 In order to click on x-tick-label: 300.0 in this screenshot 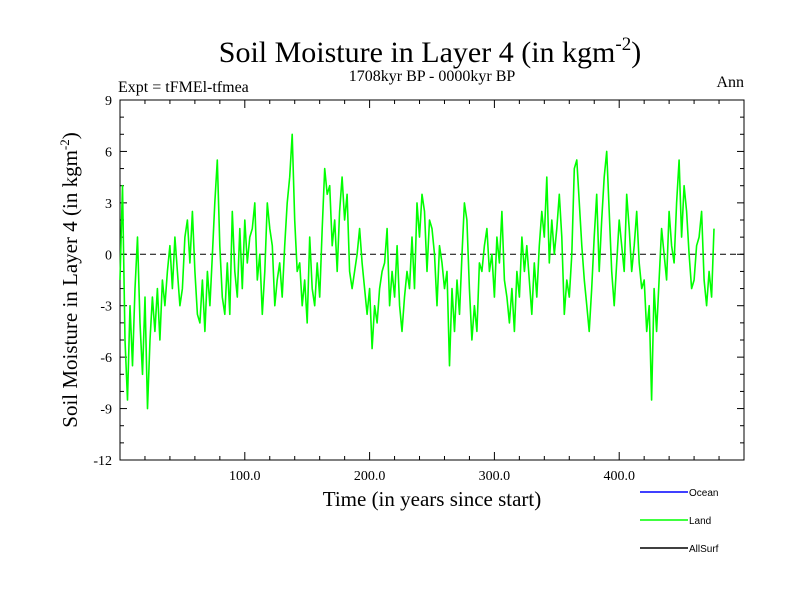, I will do `click(495, 476)`.